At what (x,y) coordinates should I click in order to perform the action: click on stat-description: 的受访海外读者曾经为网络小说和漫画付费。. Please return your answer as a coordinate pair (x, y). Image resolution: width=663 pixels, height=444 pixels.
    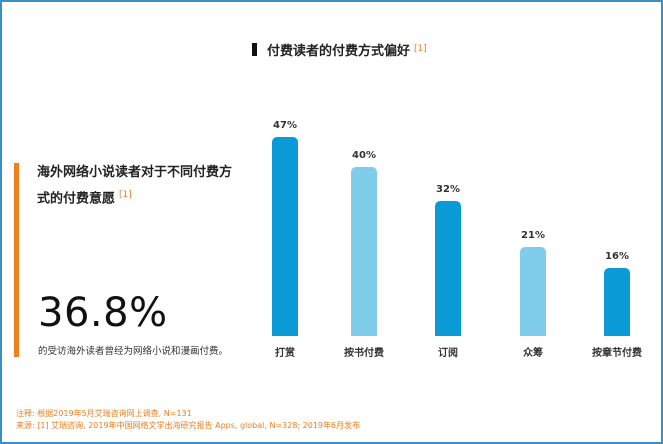
    Looking at the image, I should click on (133, 351).